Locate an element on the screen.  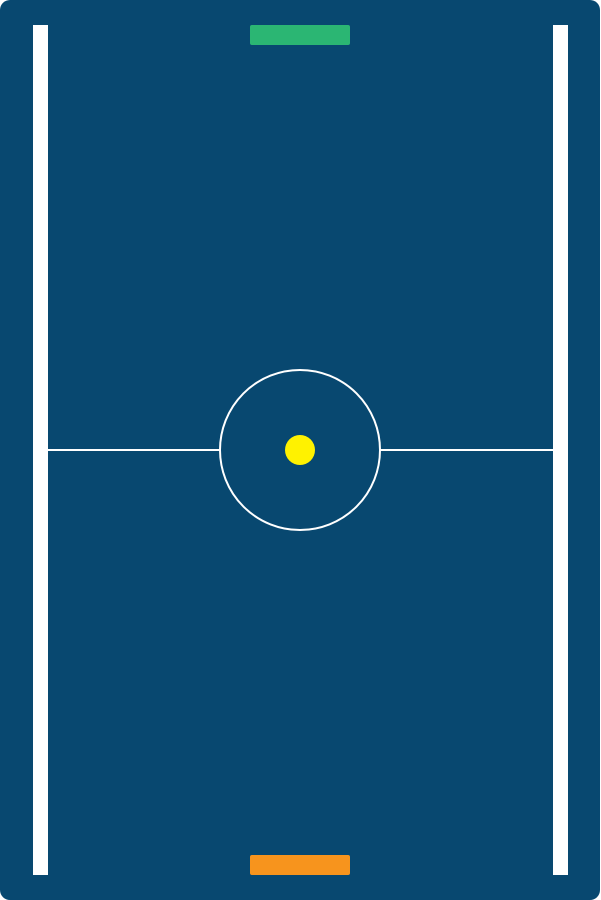
center-circle is located at coordinates (300, 450).